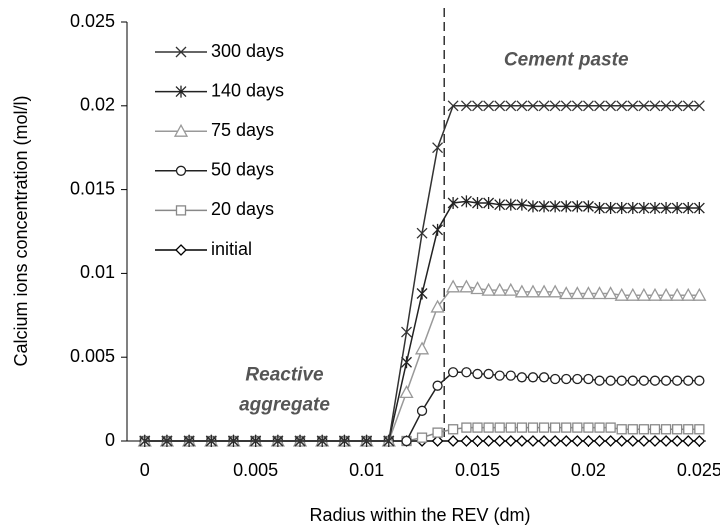 The image size is (720, 531). Describe the element at coordinates (247, 90) in the screenshot. I see `legend-label: 140 days` at that location.